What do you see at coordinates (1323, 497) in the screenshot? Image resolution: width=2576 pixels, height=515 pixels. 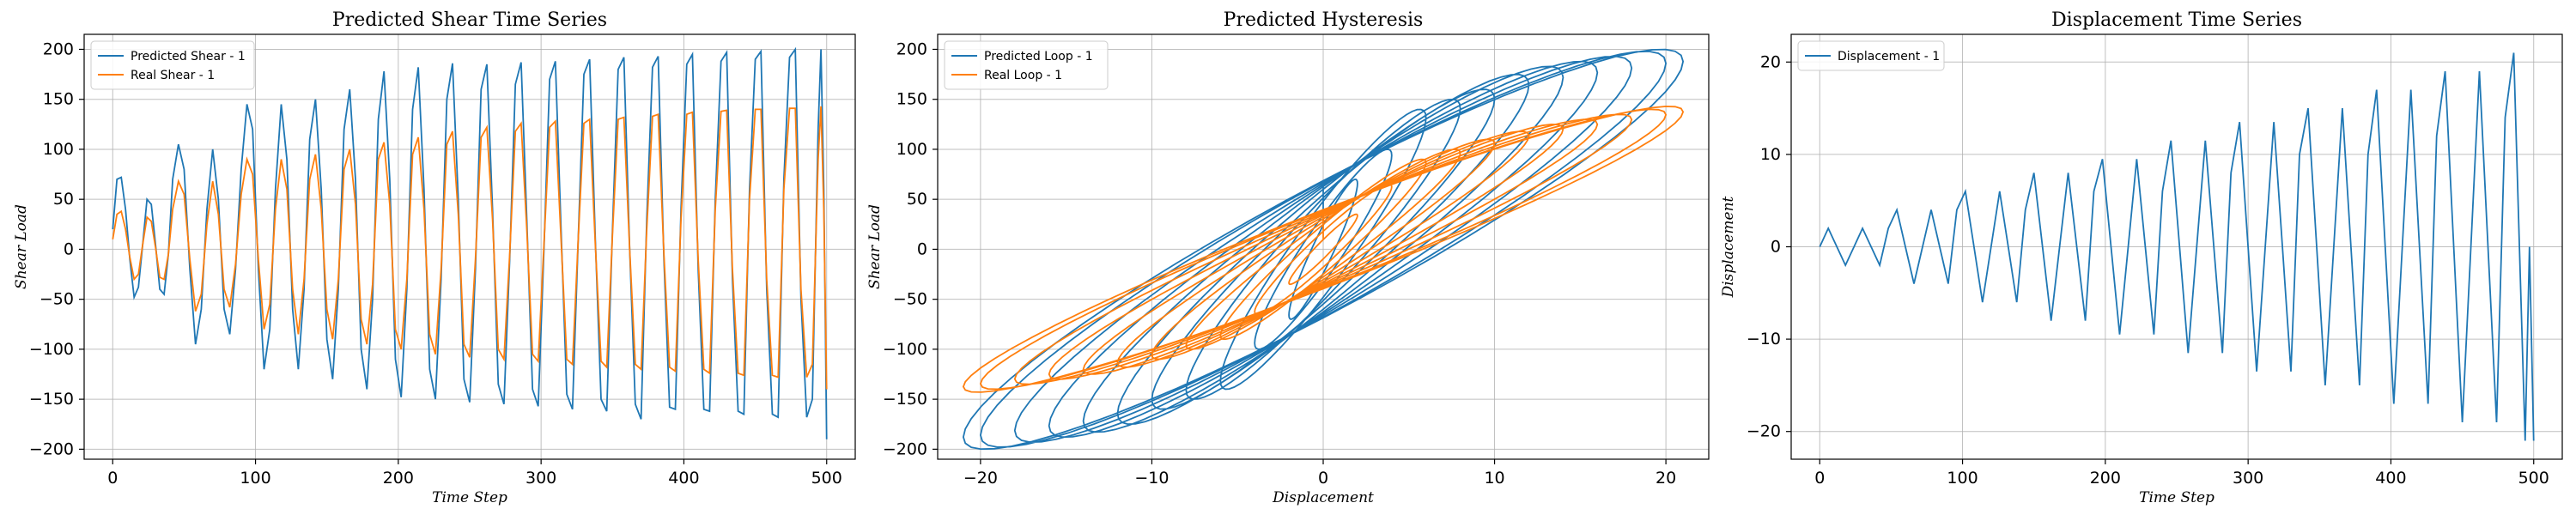 I see `x-axis-label: Displacement` at bounding box center [1323, 497].